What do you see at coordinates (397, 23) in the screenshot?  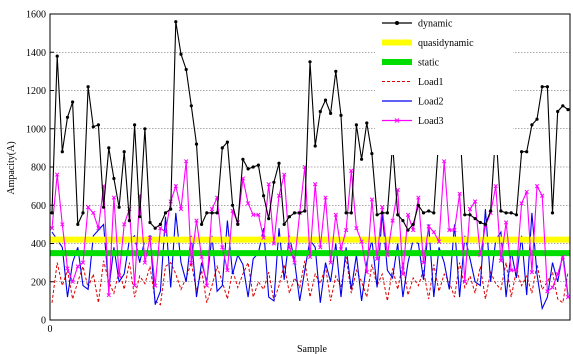 I see `legend-marker` at bounding box center [397, 23].